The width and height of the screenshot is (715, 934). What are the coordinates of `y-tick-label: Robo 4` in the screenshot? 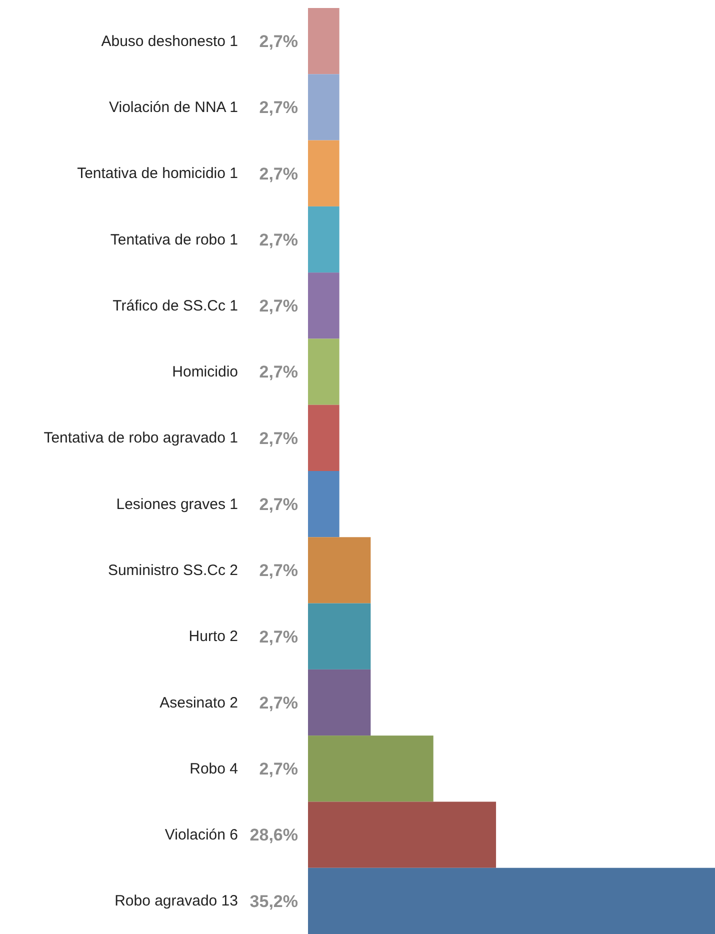 It's located at (214, 769).